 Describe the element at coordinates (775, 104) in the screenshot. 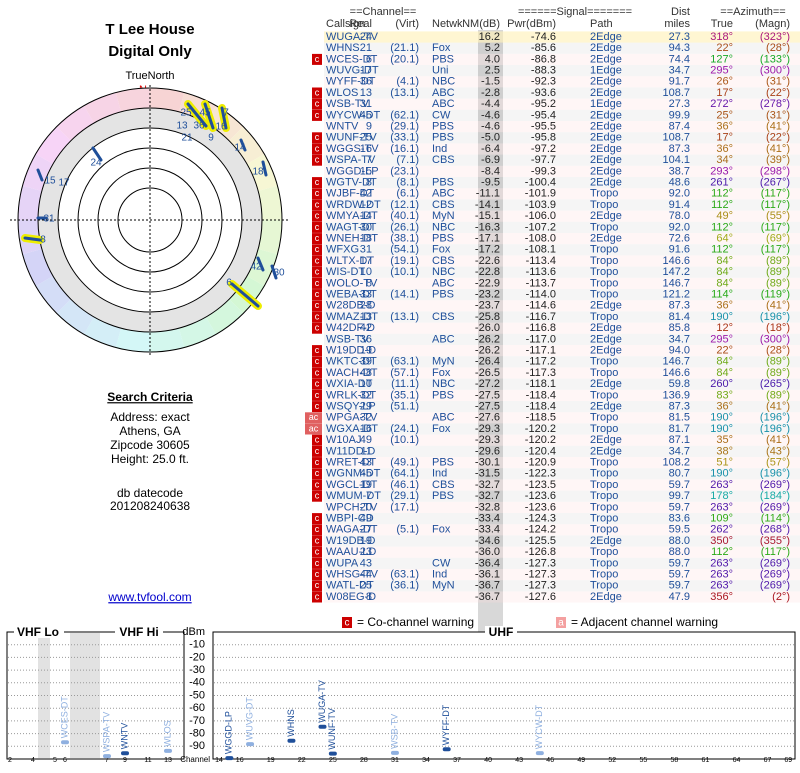

I see `cell: (278°)` at that location.